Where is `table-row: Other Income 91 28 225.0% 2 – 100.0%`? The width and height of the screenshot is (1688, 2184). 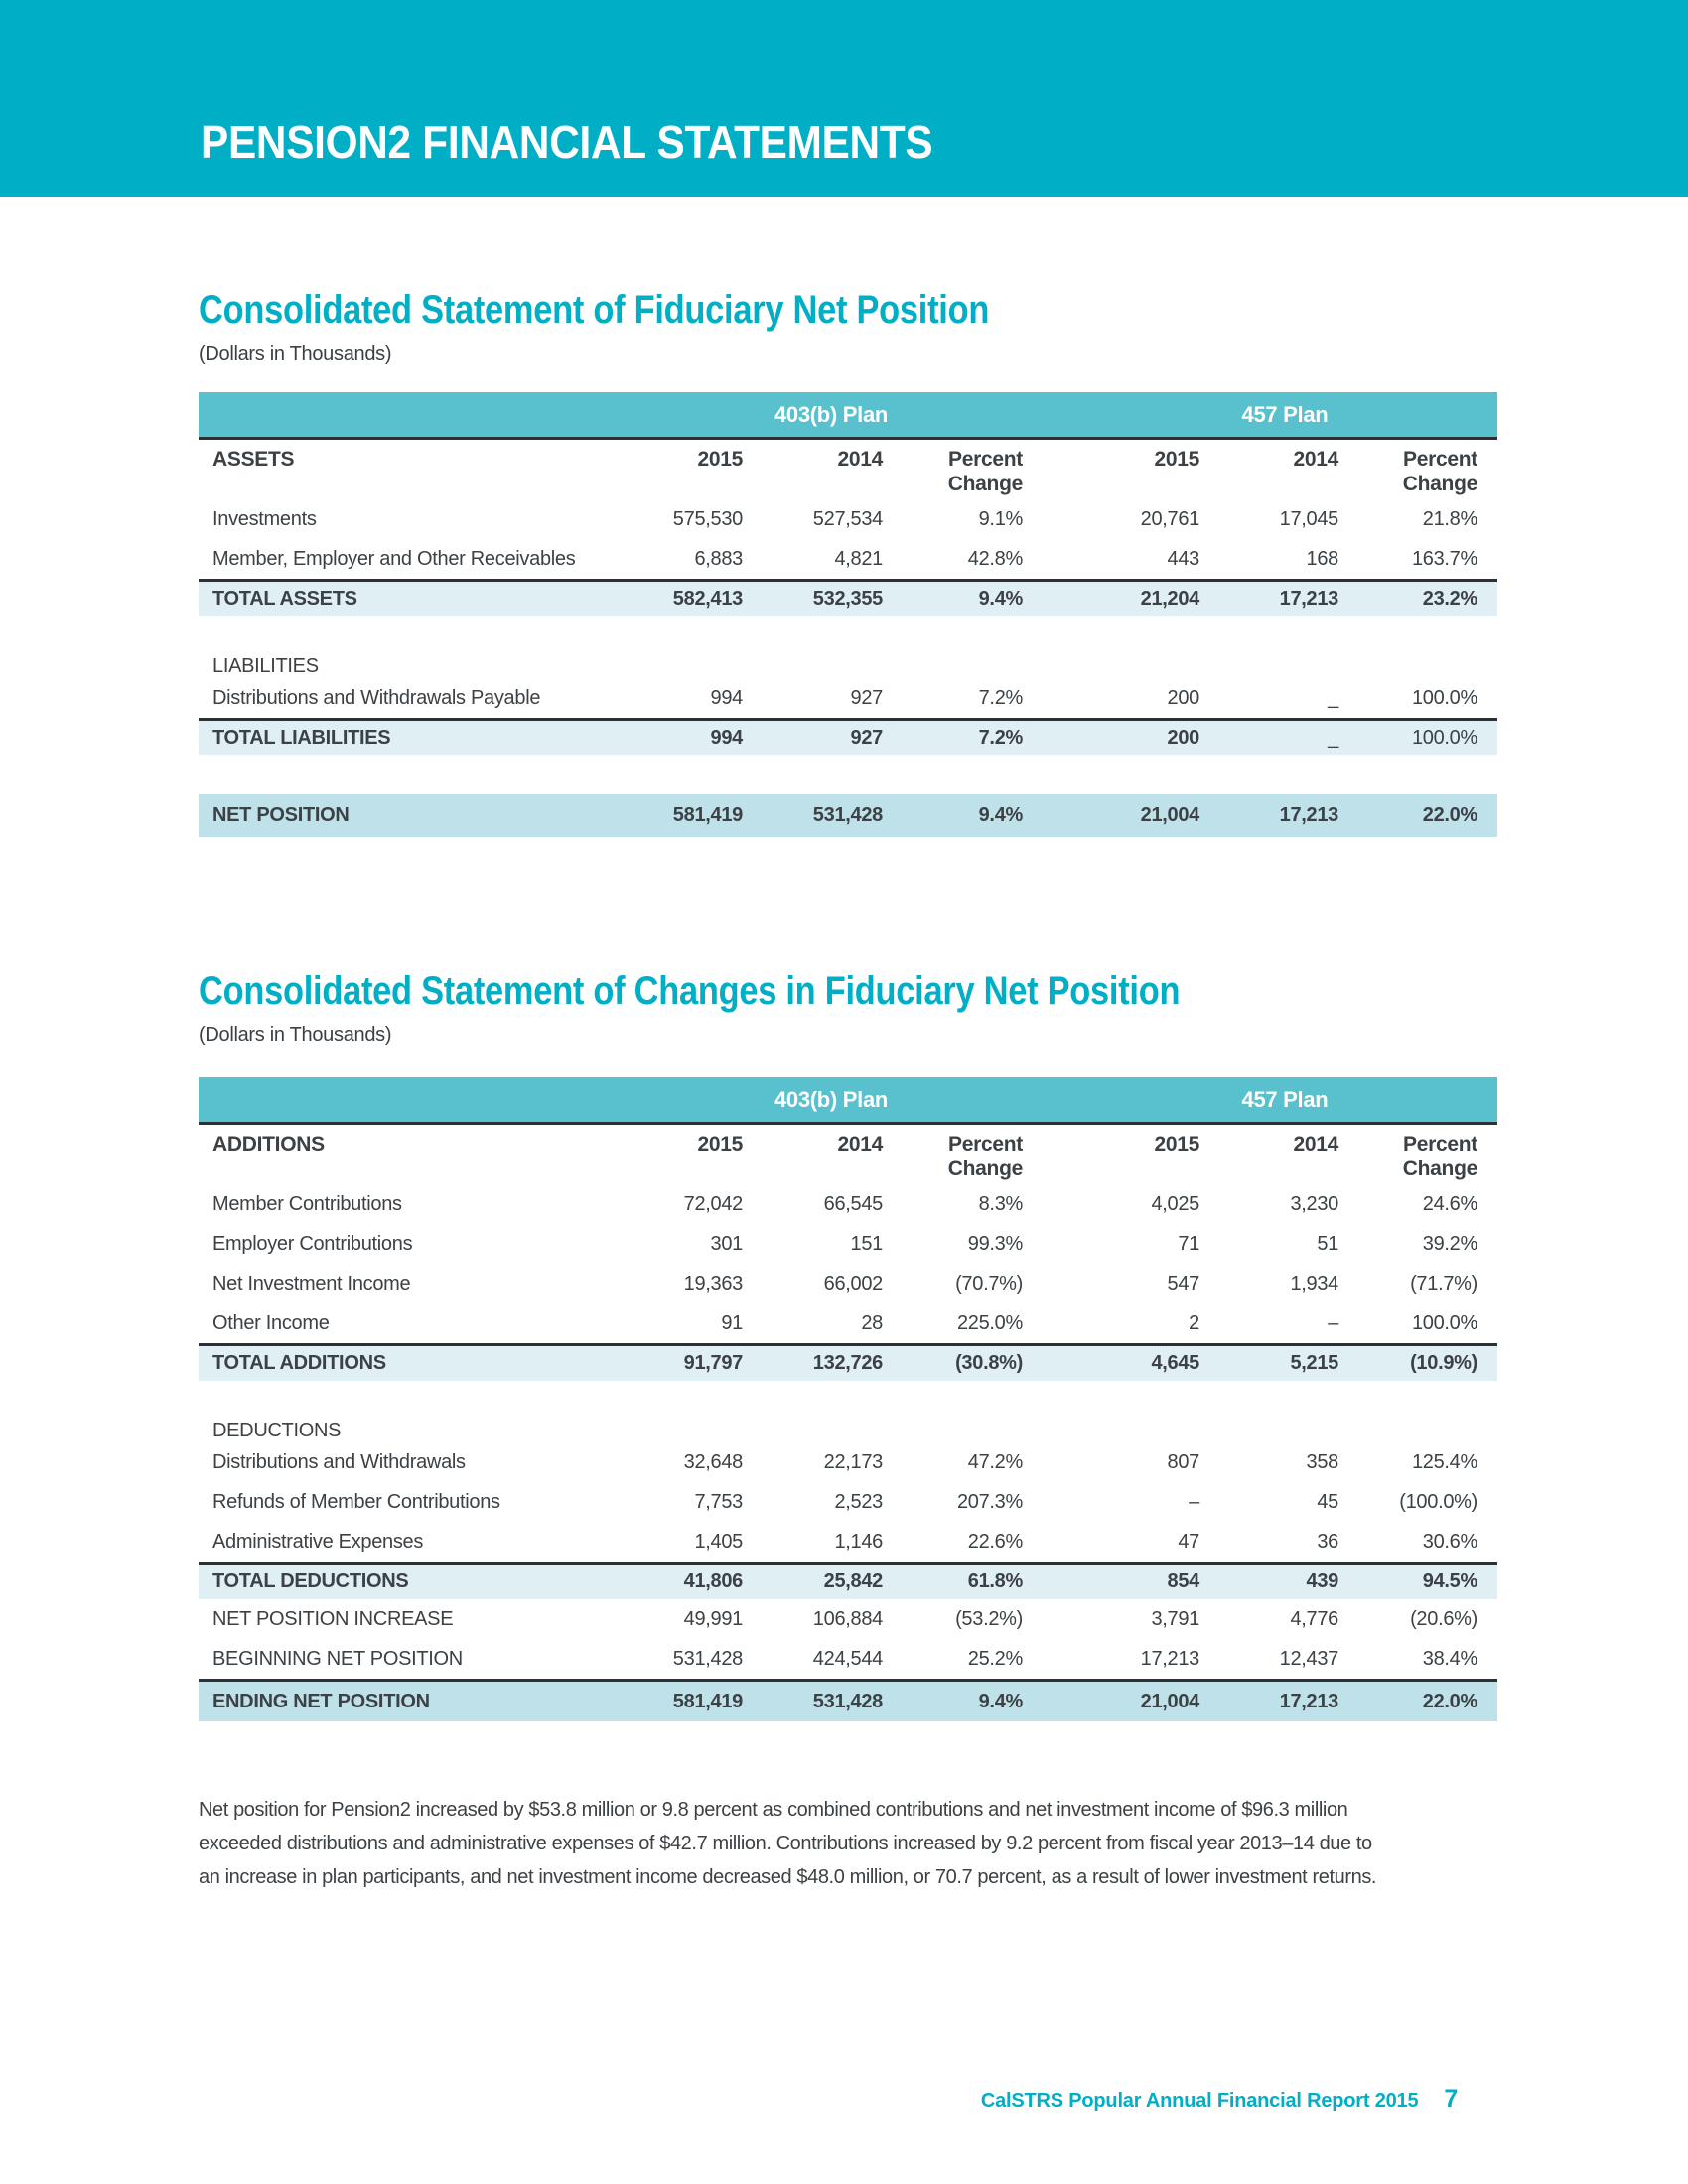 table-row: Other Income 91 28 225.0% 2 – 100.0% is located at coordinates (848, 1323).